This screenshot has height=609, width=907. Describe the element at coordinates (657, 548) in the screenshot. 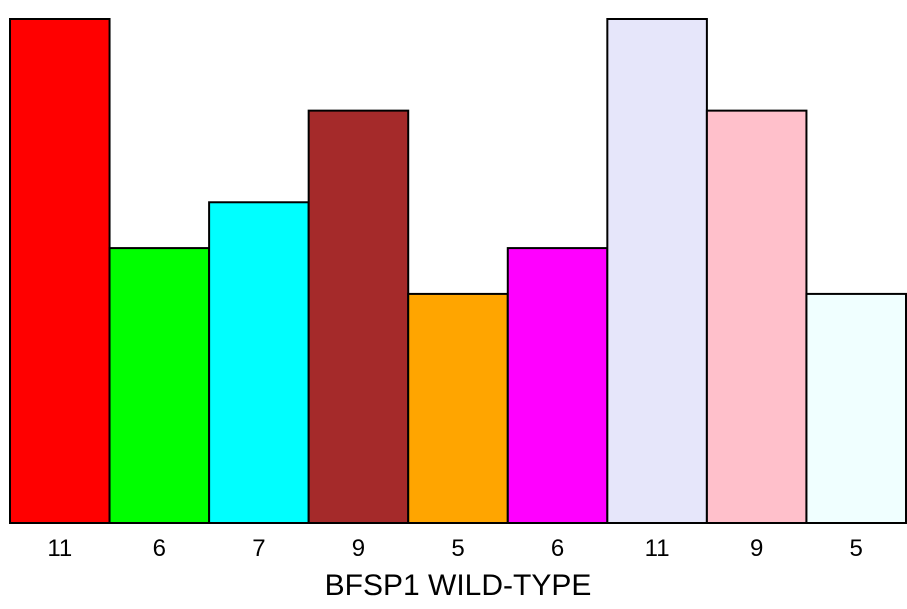

I see `x-tick-label-7: 11` at that location.